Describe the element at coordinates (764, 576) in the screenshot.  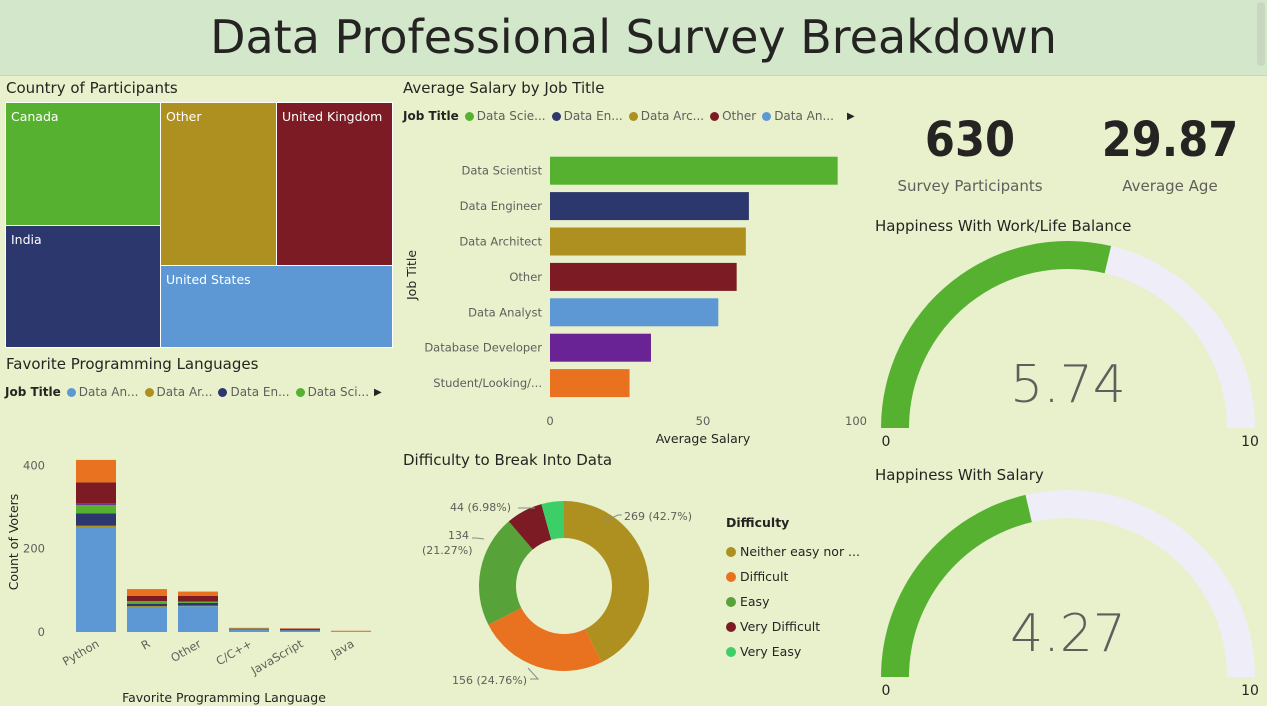
I see `legend-label: Difficult` at that location.